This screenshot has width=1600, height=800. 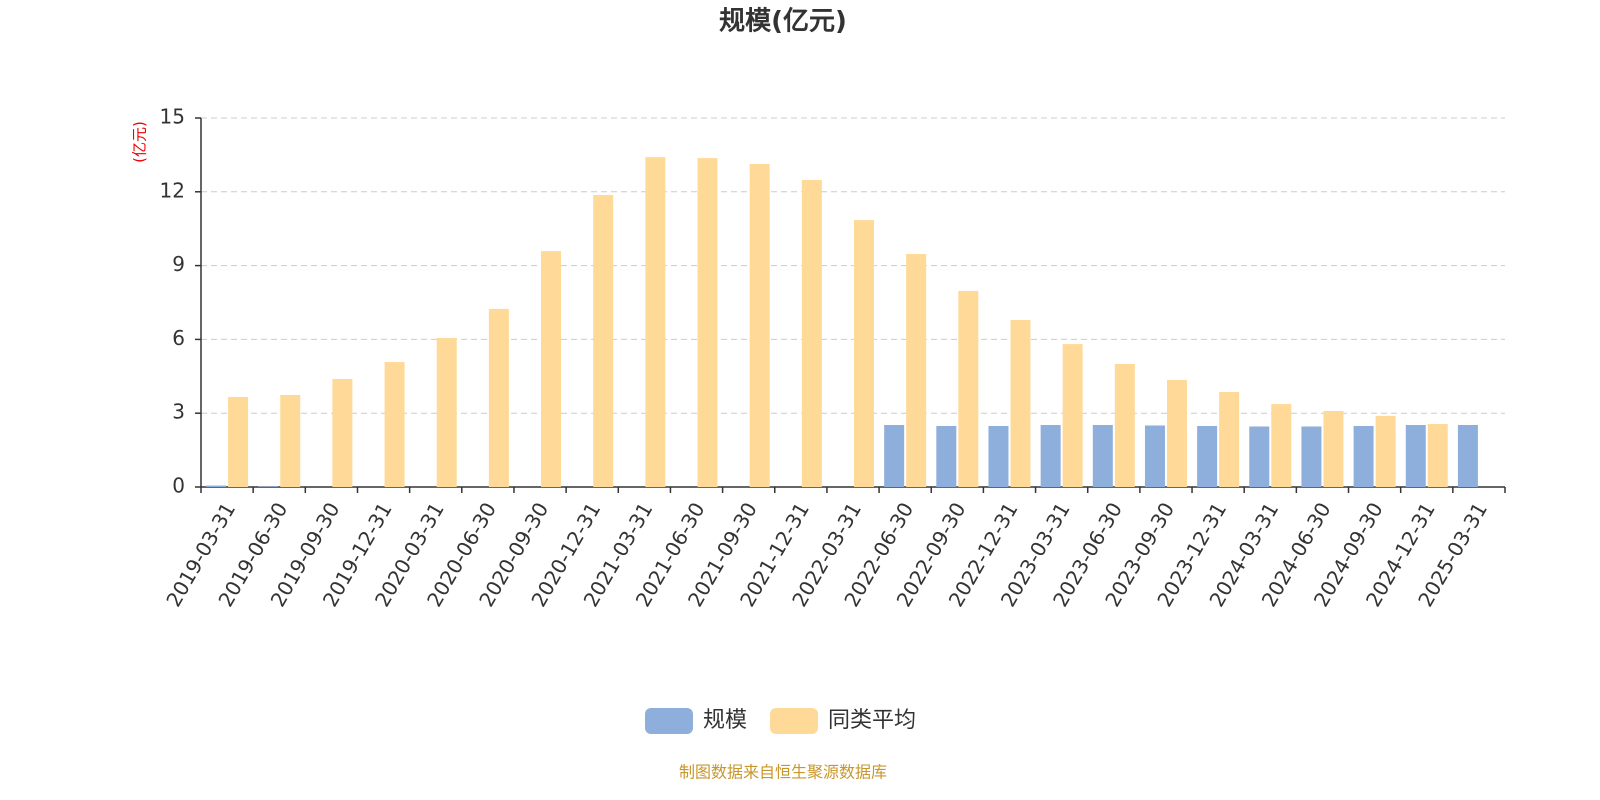 I want to click on y-tick-label: 0, so click(x=178, y=486).